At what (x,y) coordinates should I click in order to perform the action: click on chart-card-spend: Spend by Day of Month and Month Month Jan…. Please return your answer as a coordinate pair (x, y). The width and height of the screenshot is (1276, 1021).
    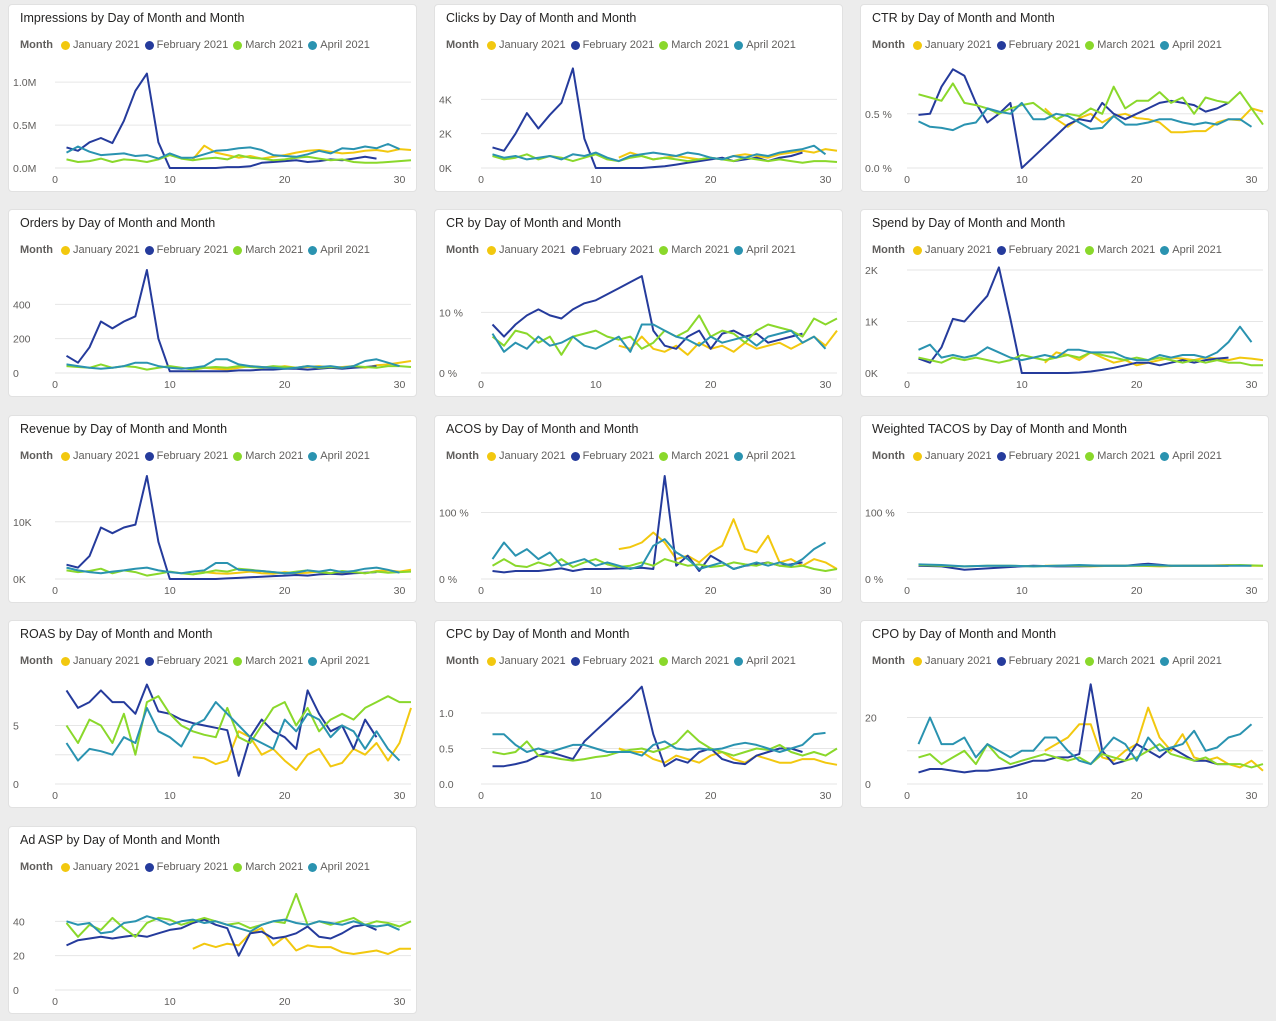
    Looking at the image, I should click on (1064, 303).